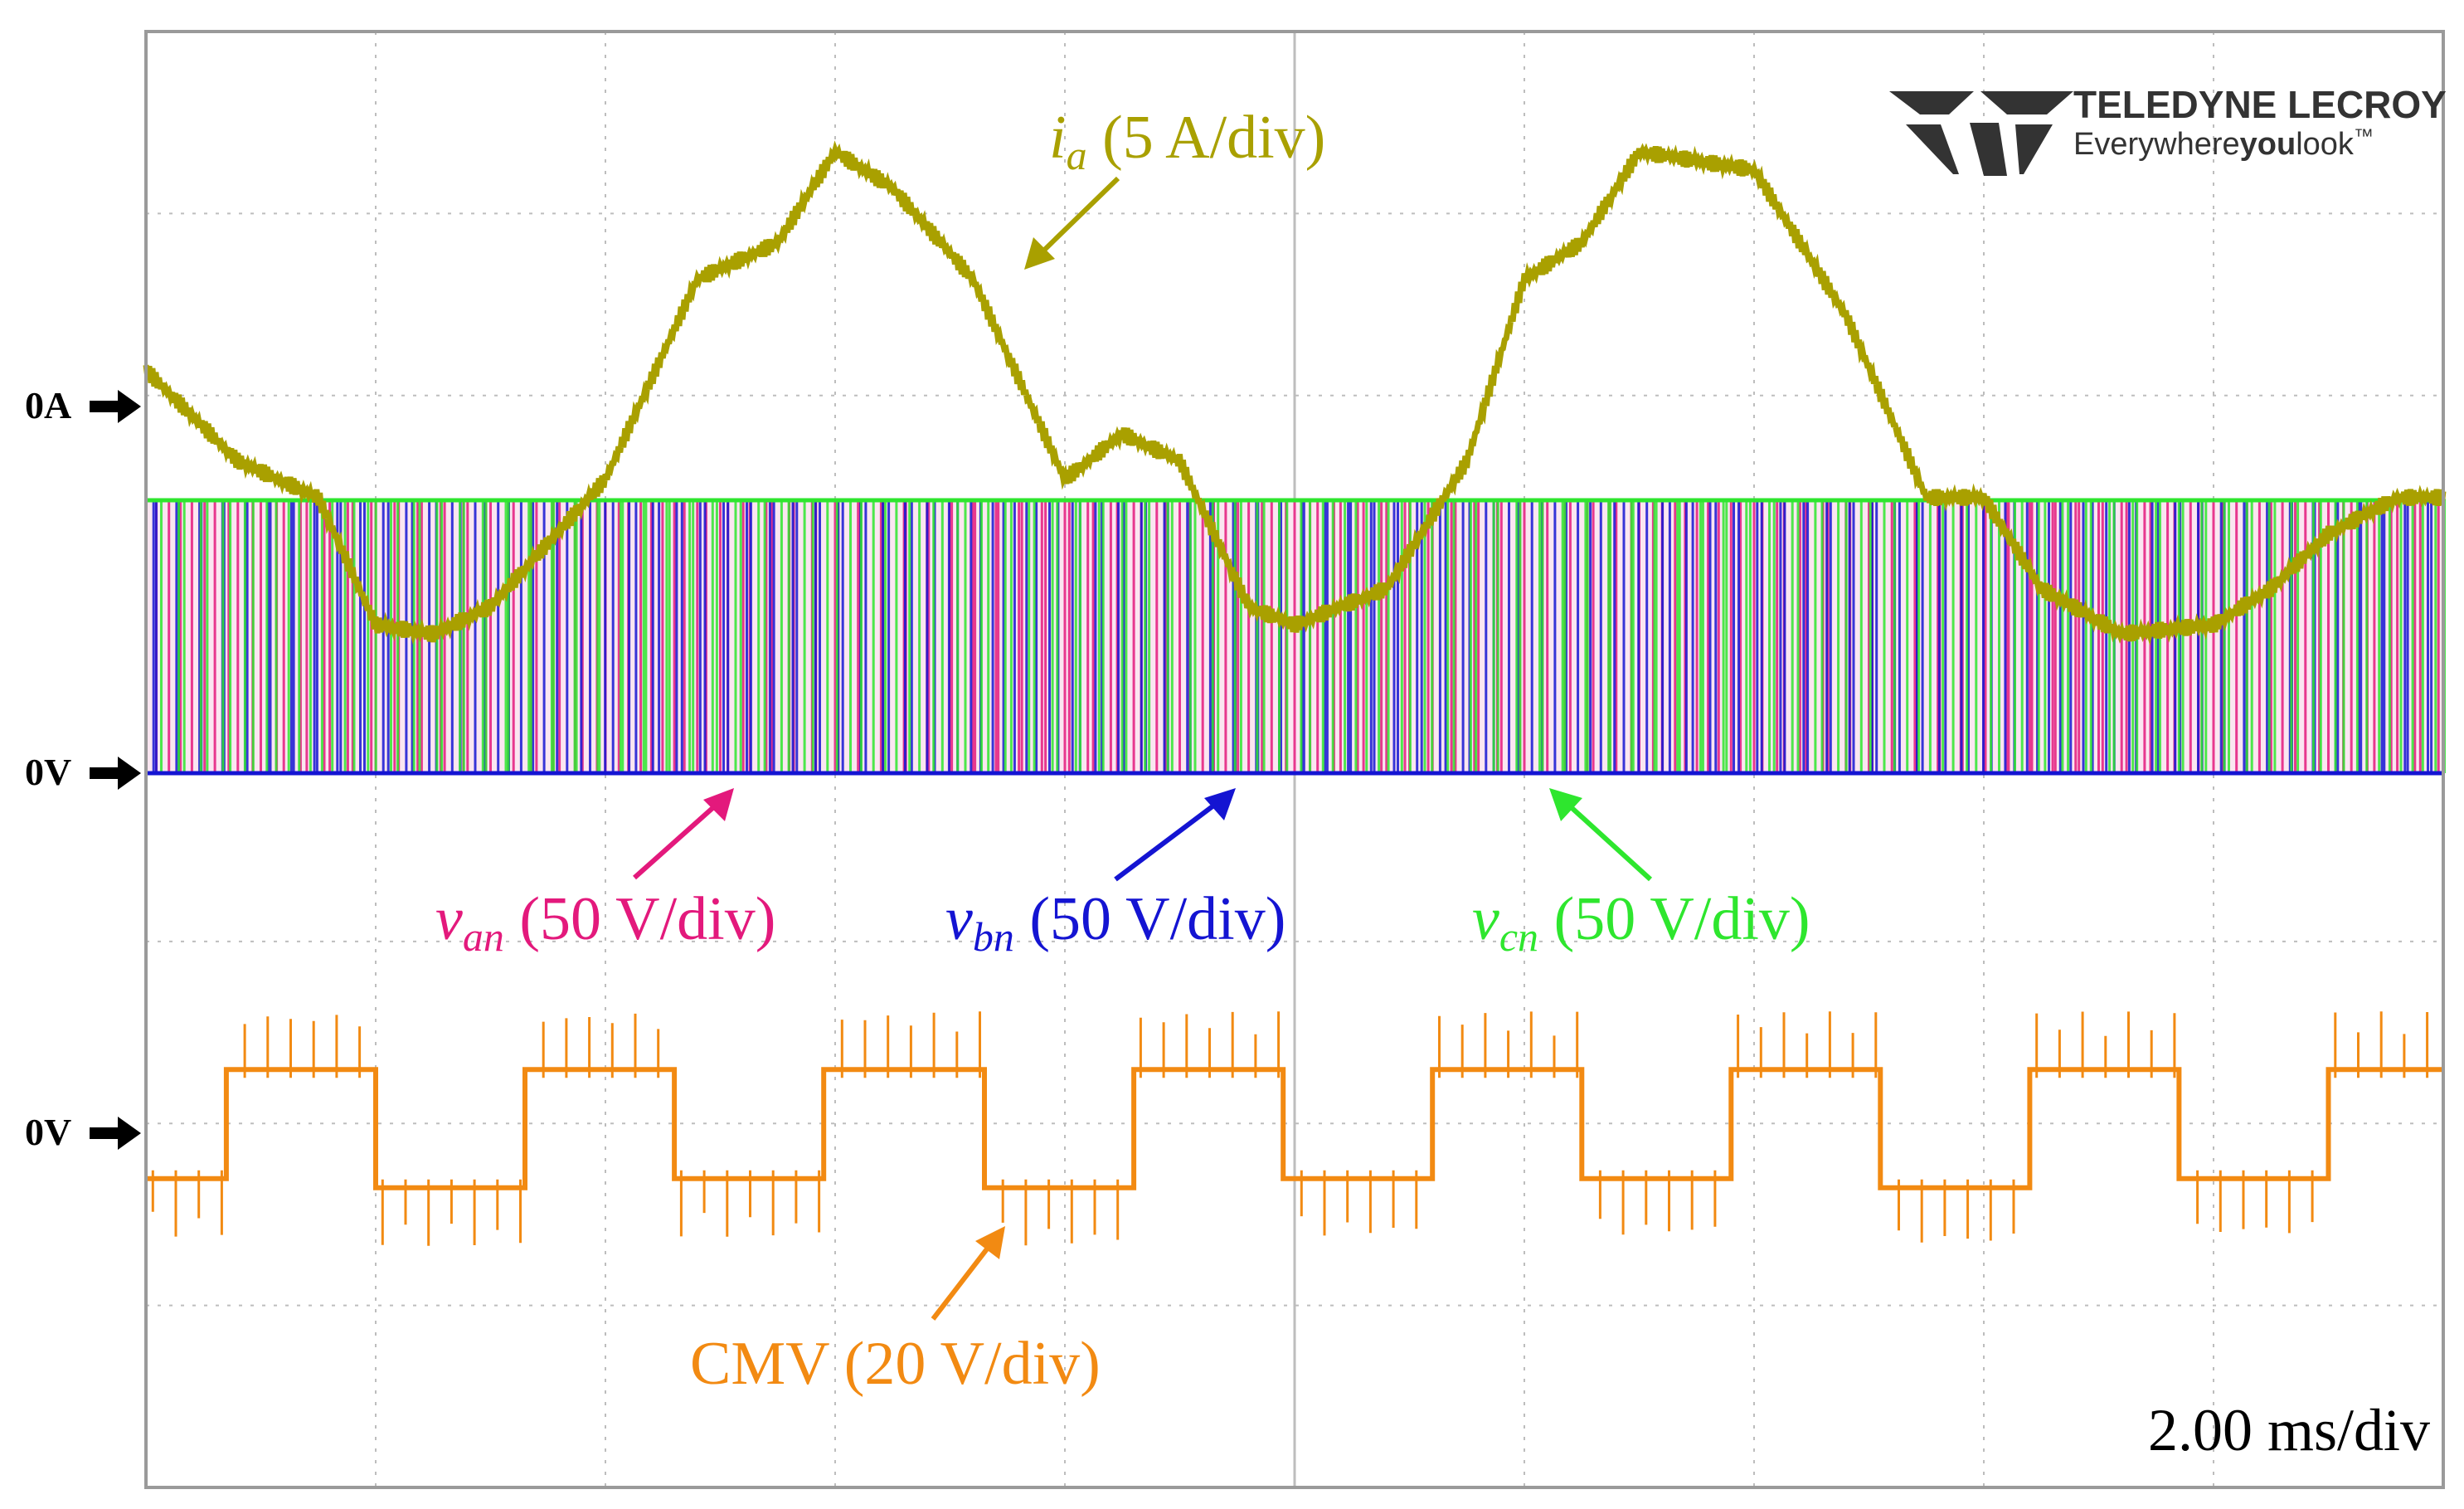 This screenshot has width=2464, height=1509. I want to click on vcn-arrow-icon, so click(1566, 804).